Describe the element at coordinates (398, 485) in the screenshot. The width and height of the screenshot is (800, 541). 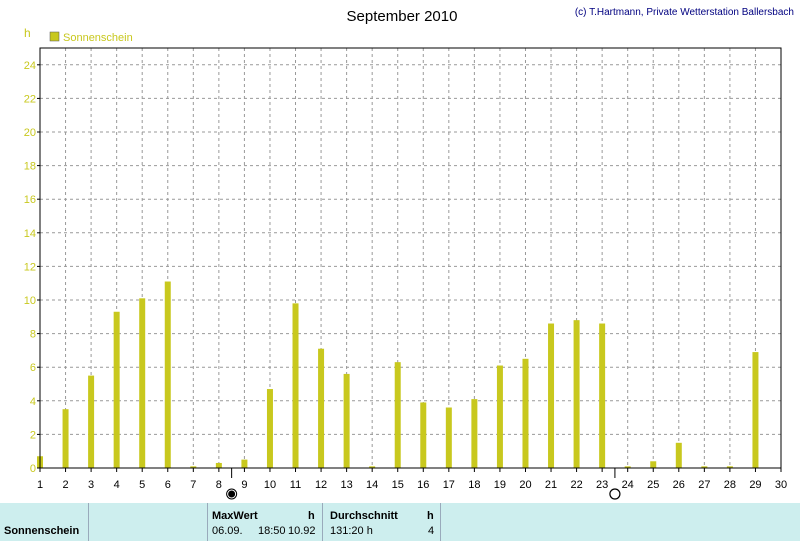
I see `x-tick-label: 15` at that location.